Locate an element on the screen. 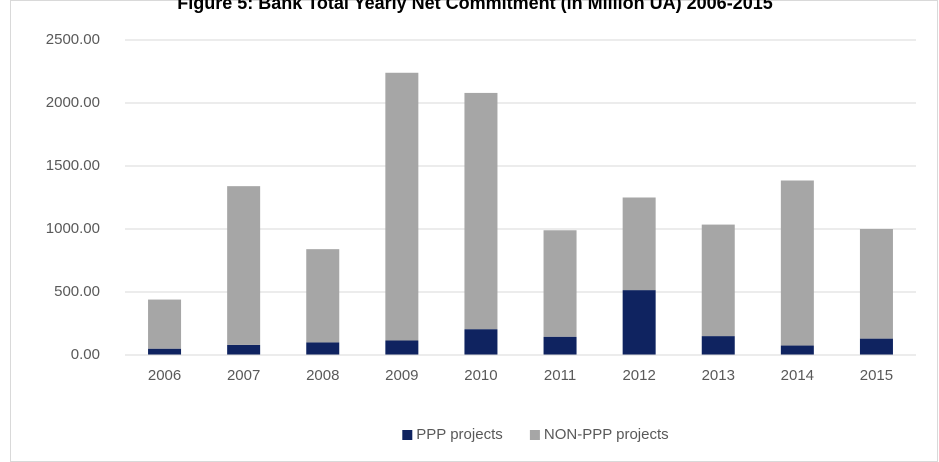  y-tick-label: 1000.00 is located at coordinates (73, 228).